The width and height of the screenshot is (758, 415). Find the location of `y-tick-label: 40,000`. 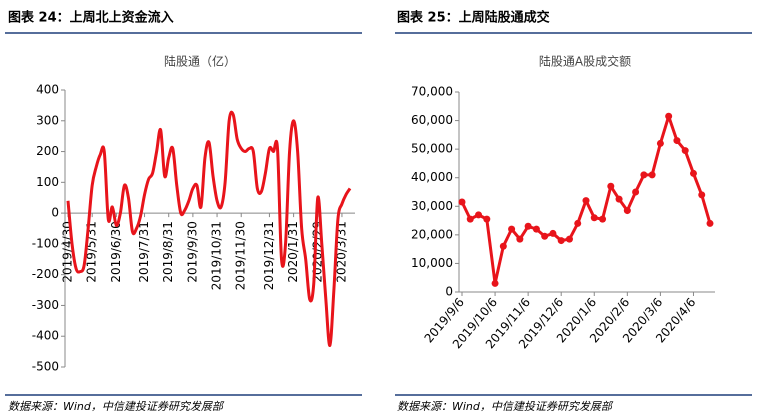

y-tick-label: 40,000 is located at coordinates (432, 177).